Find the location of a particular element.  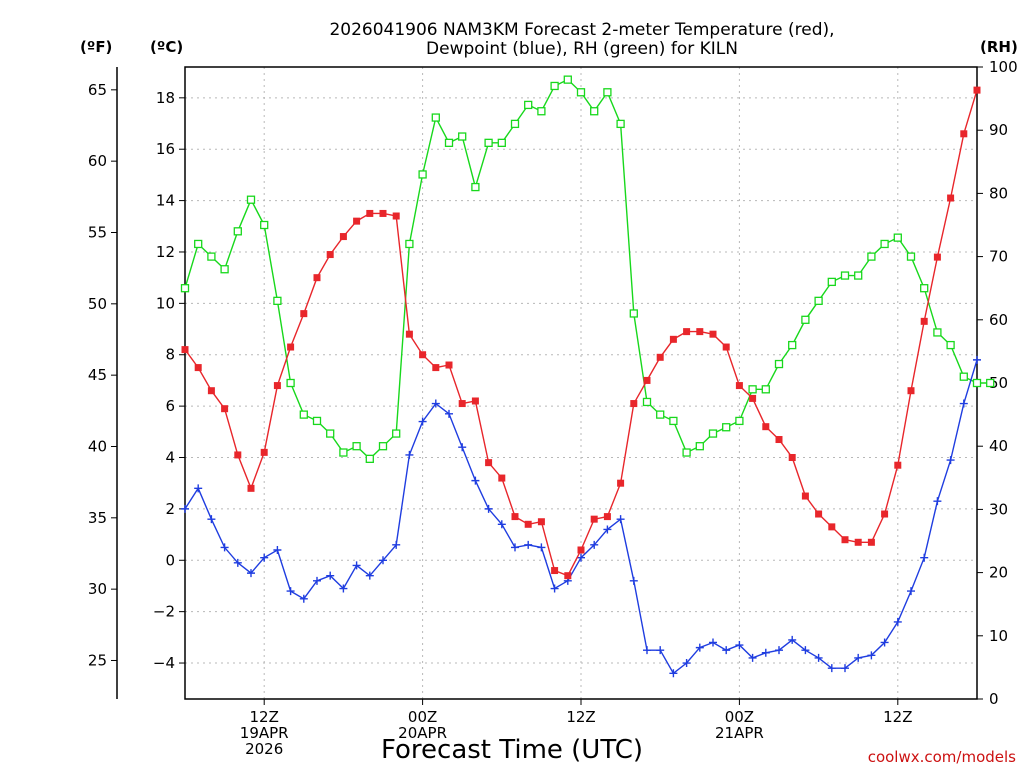

celsius-unit-label: (ºC) is located at coordinates (166, 47).